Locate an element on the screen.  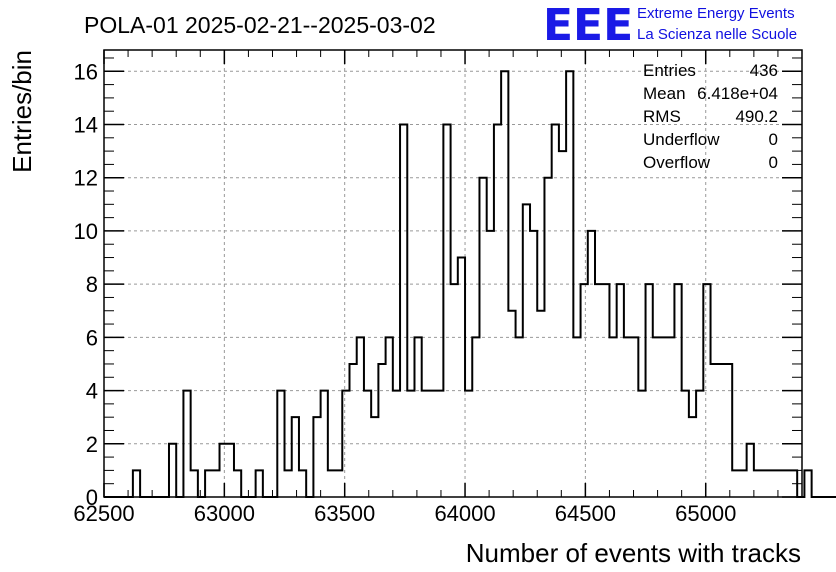
x-tick-label: 62500 is located at coordinates (103, 513).